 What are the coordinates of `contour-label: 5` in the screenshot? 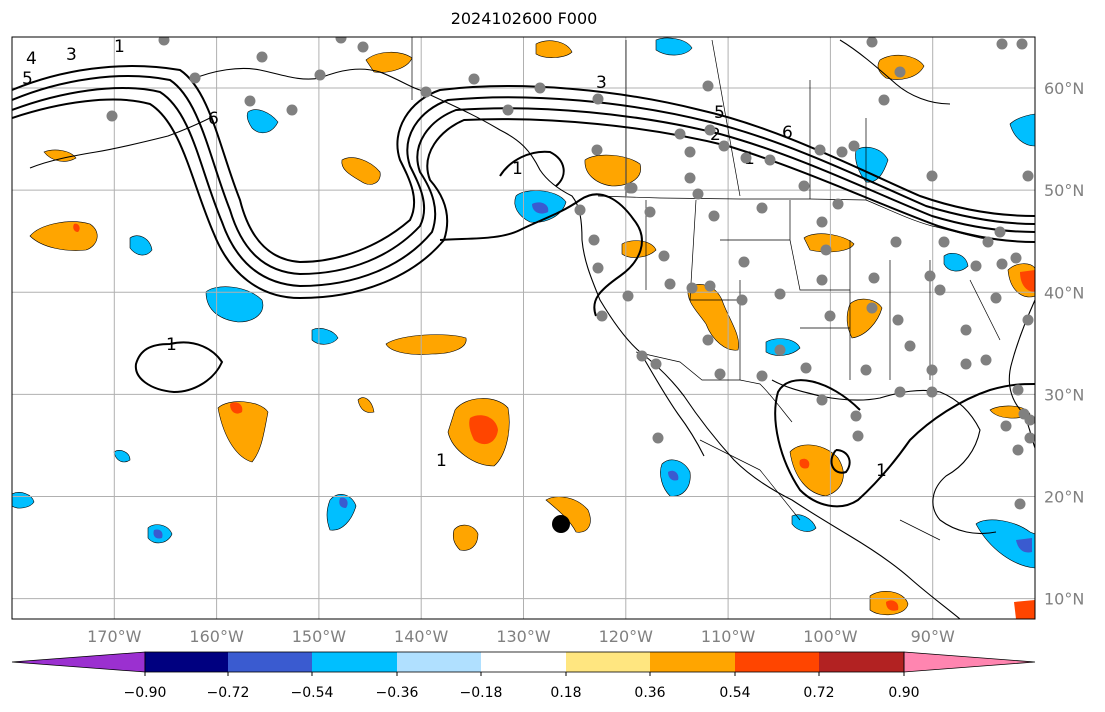 It's located at (719, 113).